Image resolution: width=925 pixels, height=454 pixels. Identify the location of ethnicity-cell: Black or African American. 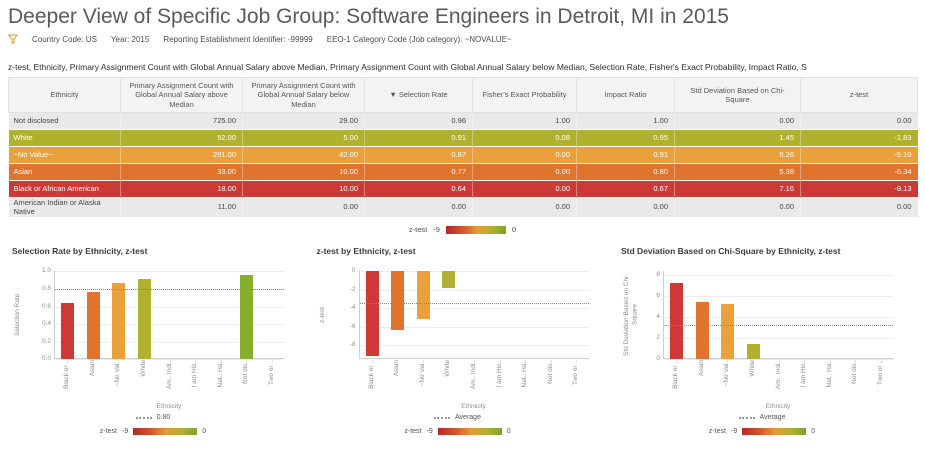
(64, 189).